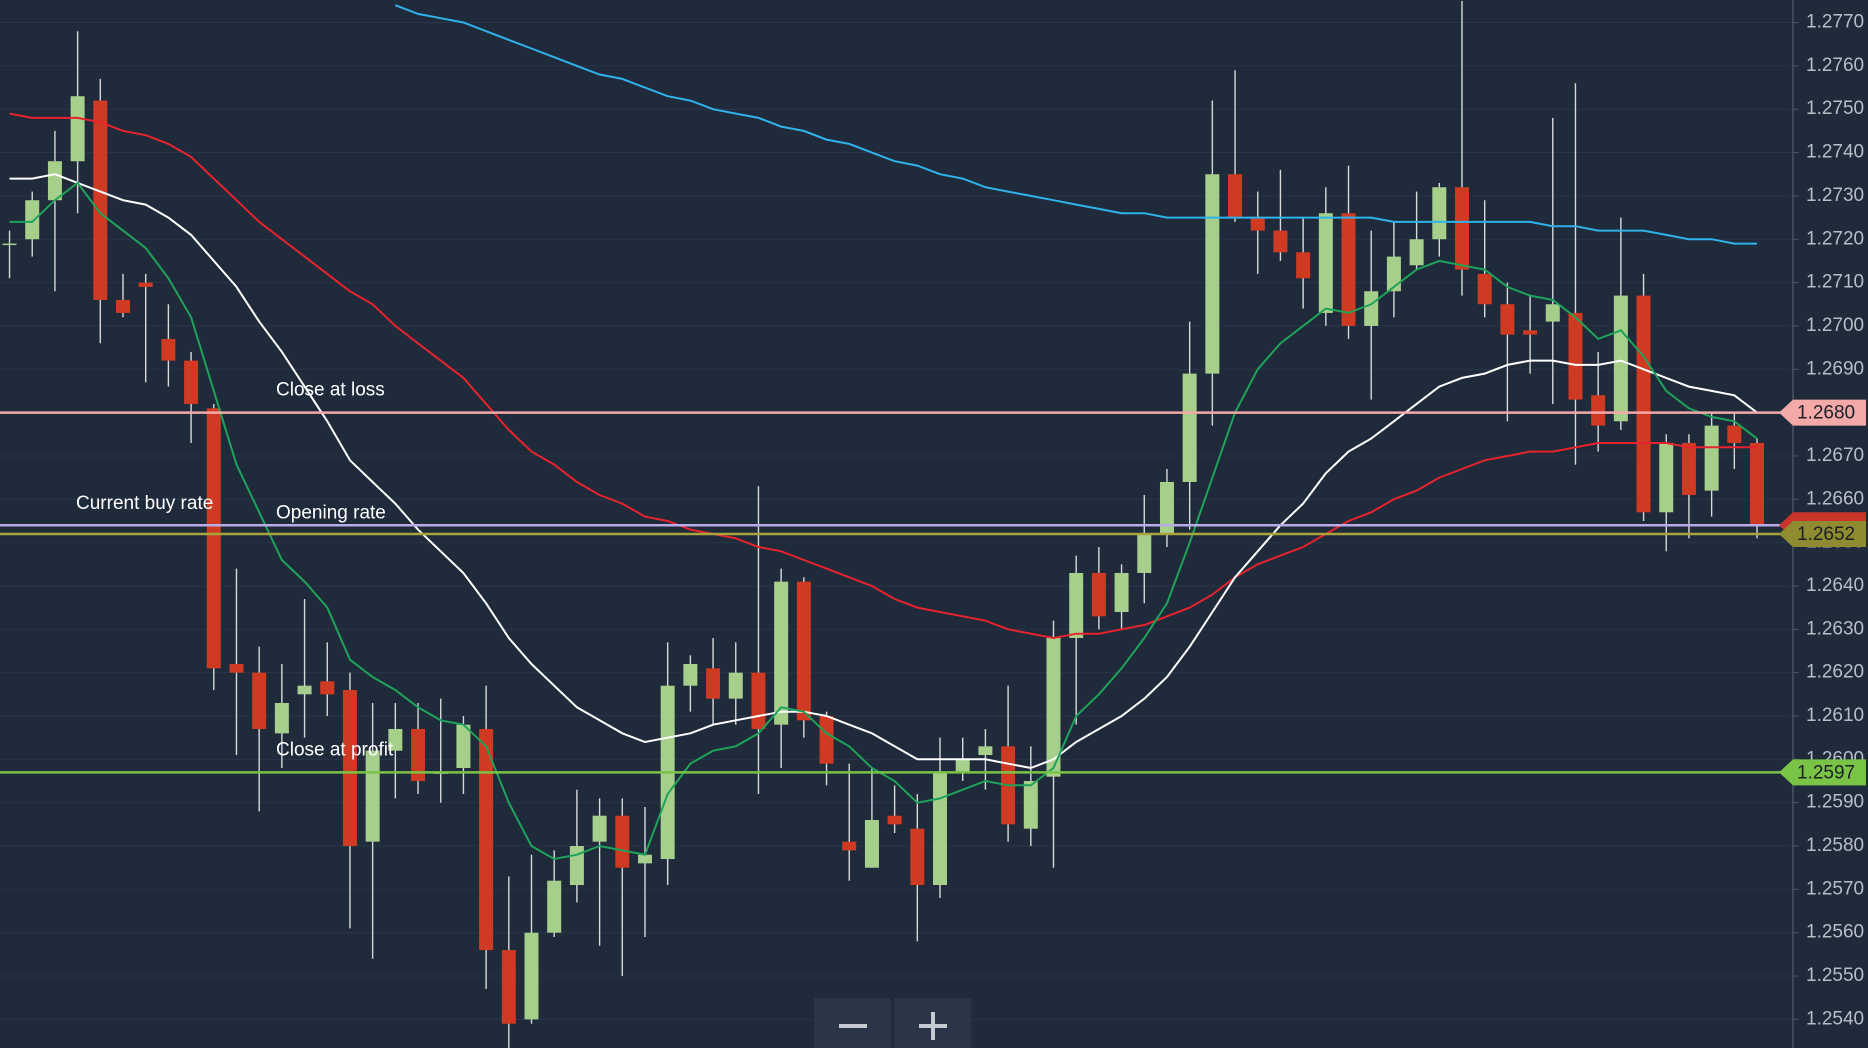  Describe the element at coordinates (1835, 672) in the screenshot. I see `y-tick-label: 1.2620` at that location.